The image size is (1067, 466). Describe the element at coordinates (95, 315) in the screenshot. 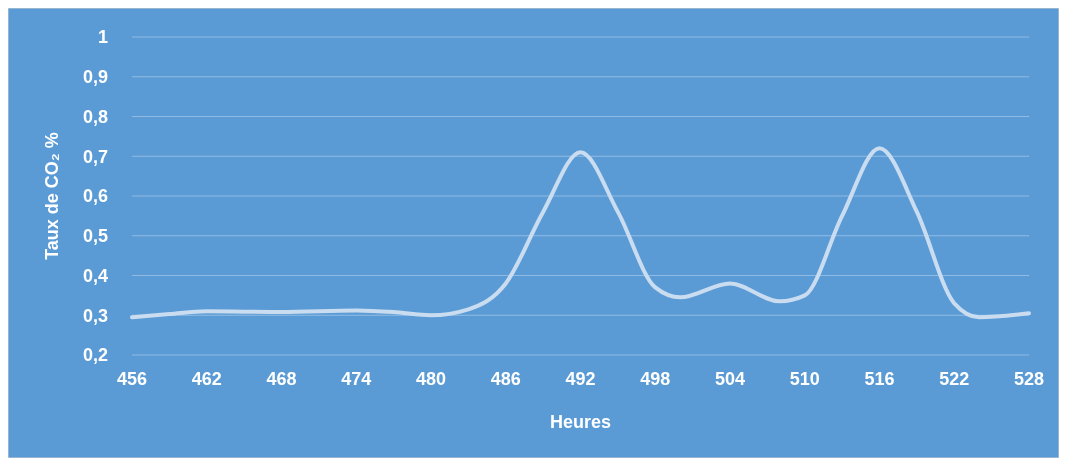

I see `y-tick-label: 0,3` at that location.